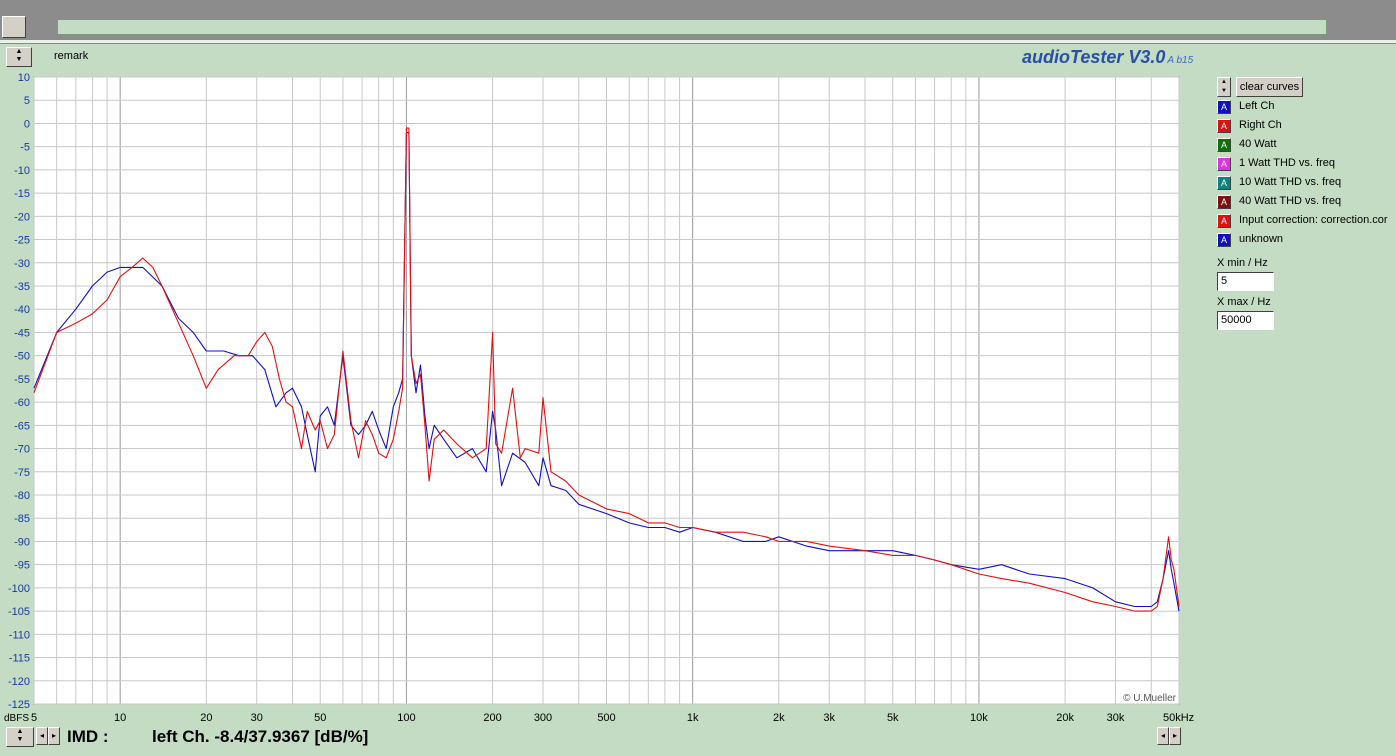 The image size is (1396, 756). I want to click on x-tick-label: 20k, so click(1065, 718).